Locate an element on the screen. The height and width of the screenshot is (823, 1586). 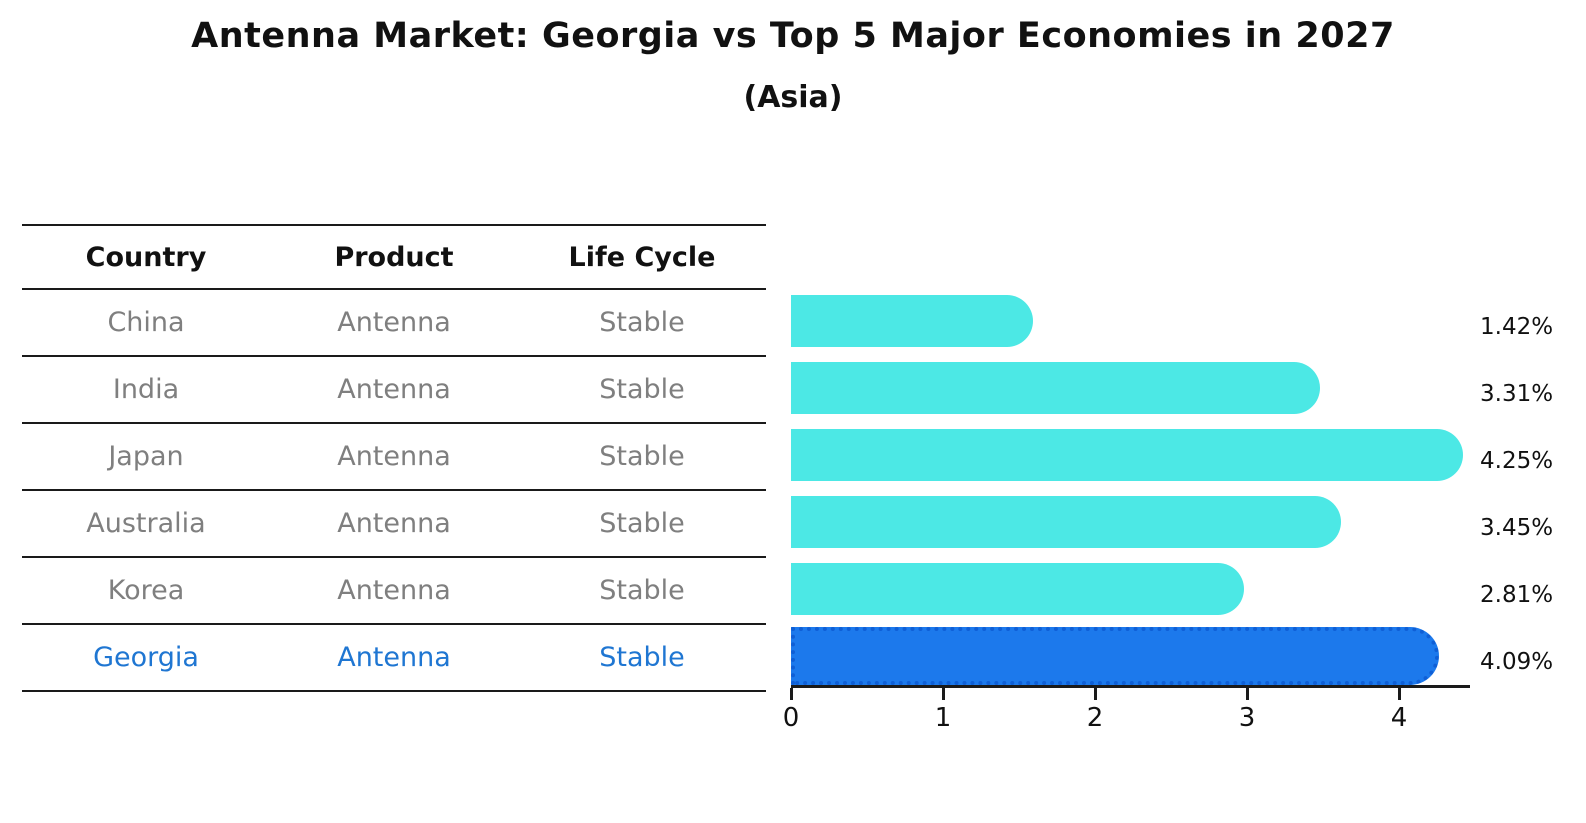
table-row: Japan Antenna Stable is located at coordinates (394, 457).